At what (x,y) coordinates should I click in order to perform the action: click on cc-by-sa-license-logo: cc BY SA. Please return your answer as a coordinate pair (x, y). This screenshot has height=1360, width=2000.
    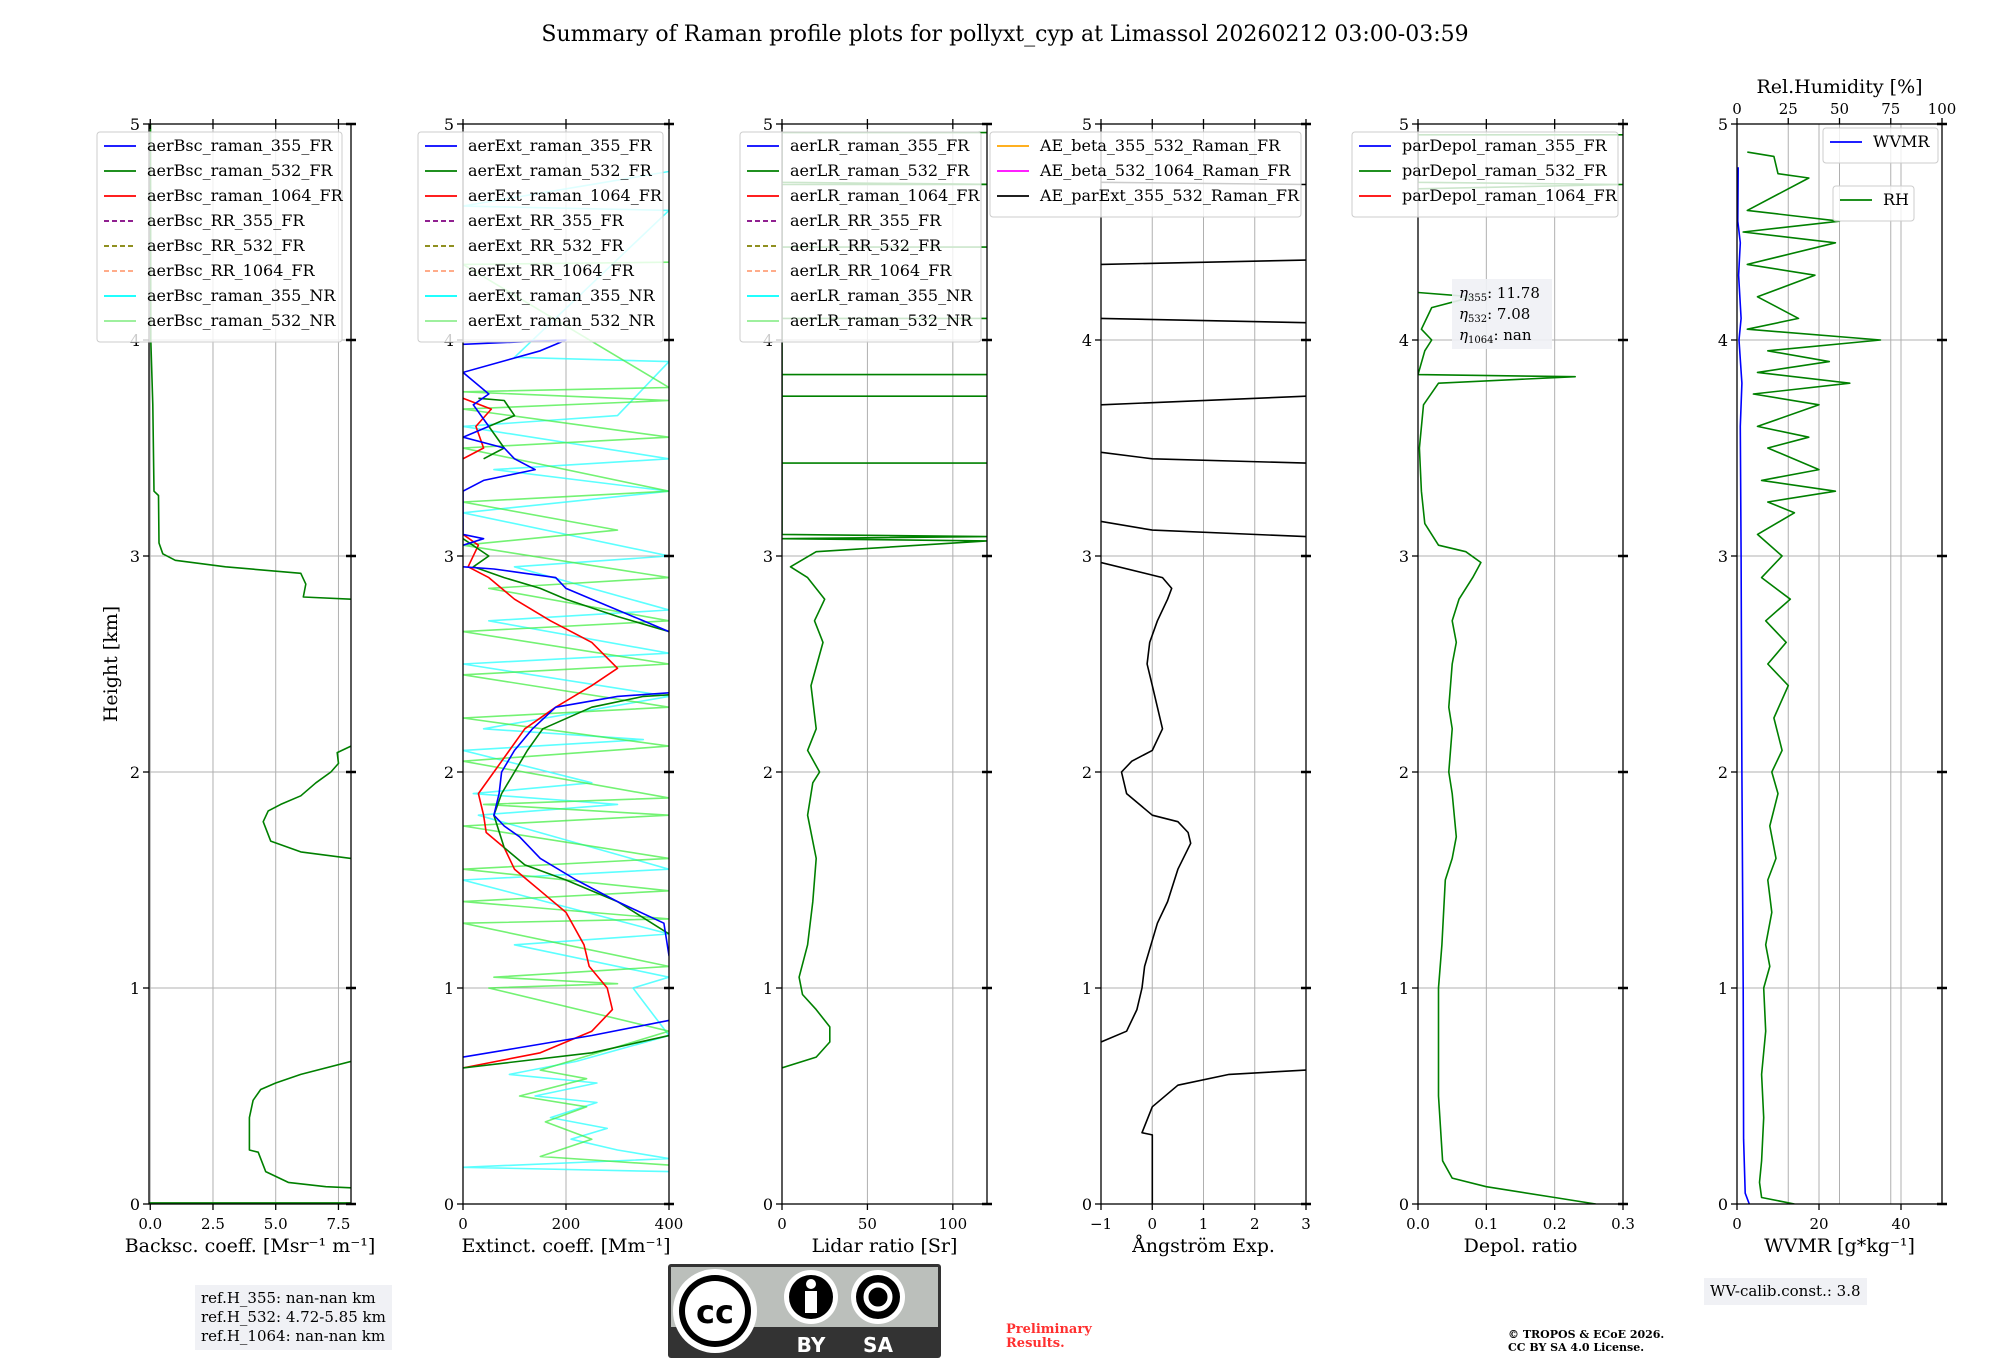
    Looking at the image, I should click on (804, 1311).